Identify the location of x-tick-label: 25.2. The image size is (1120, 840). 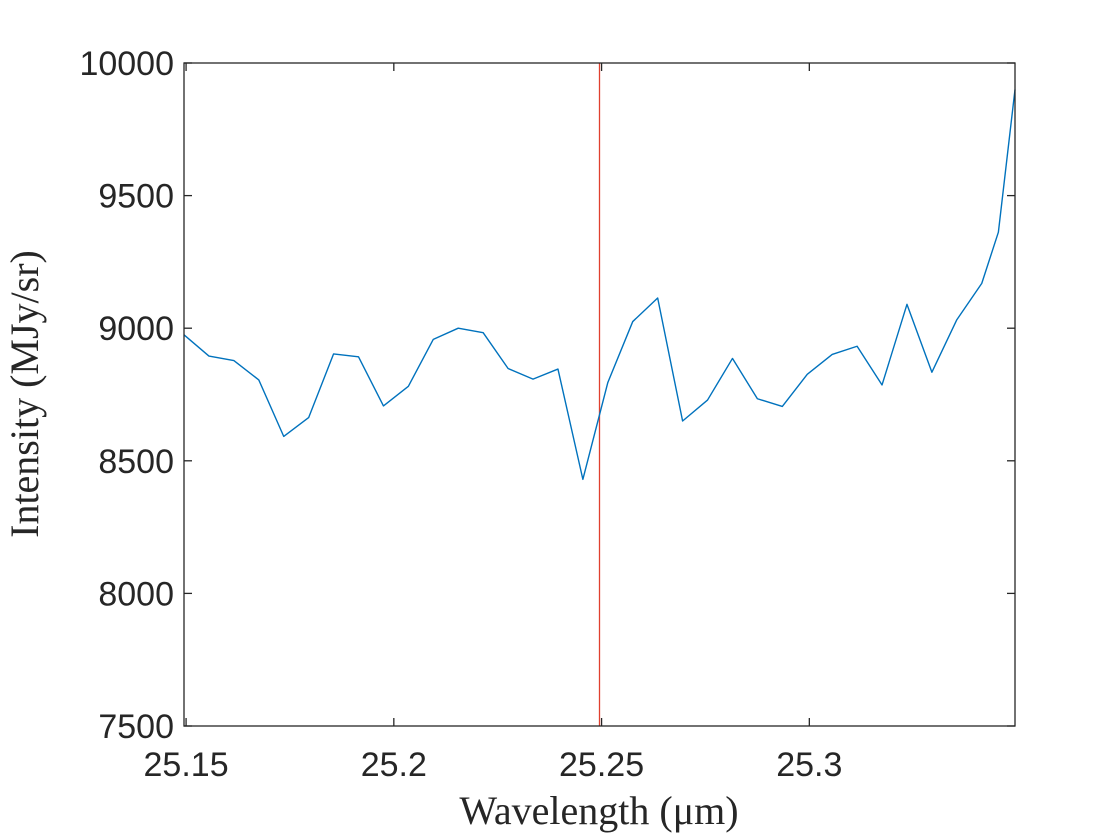
(394, 765).